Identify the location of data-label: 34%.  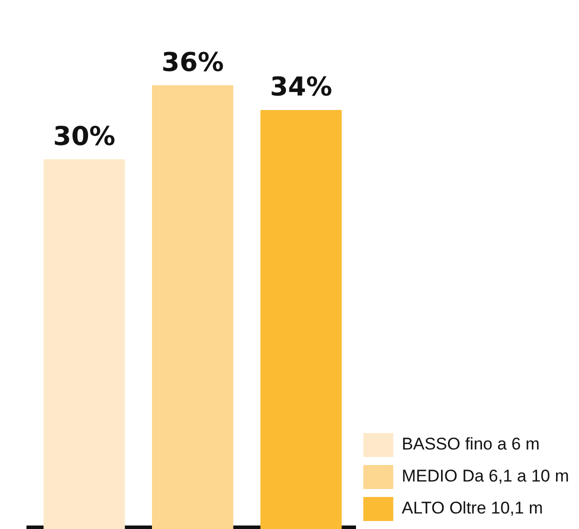
(301, 87).